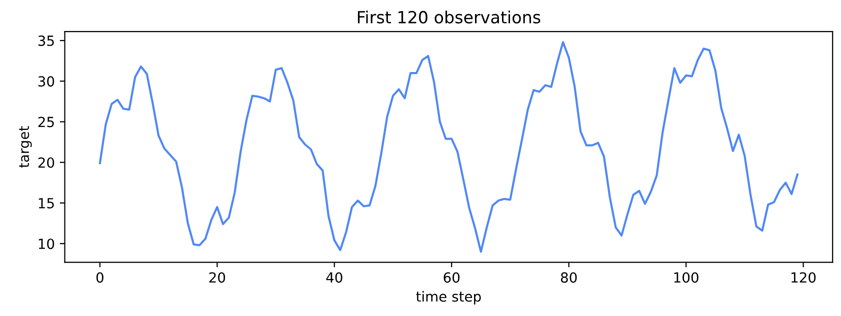 Image resolution: width=841 pixels, height=316 pixels. What do you see at coordinates (217, 277) in the screenshot?
I see `x-tick-label: 20` at bounding box center [217, 277].